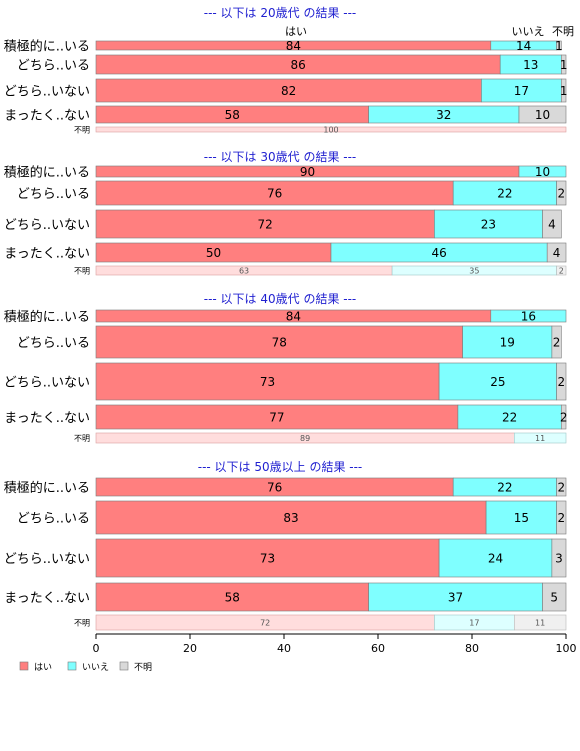  I want to click on data-label: 63, so click(244, 271).